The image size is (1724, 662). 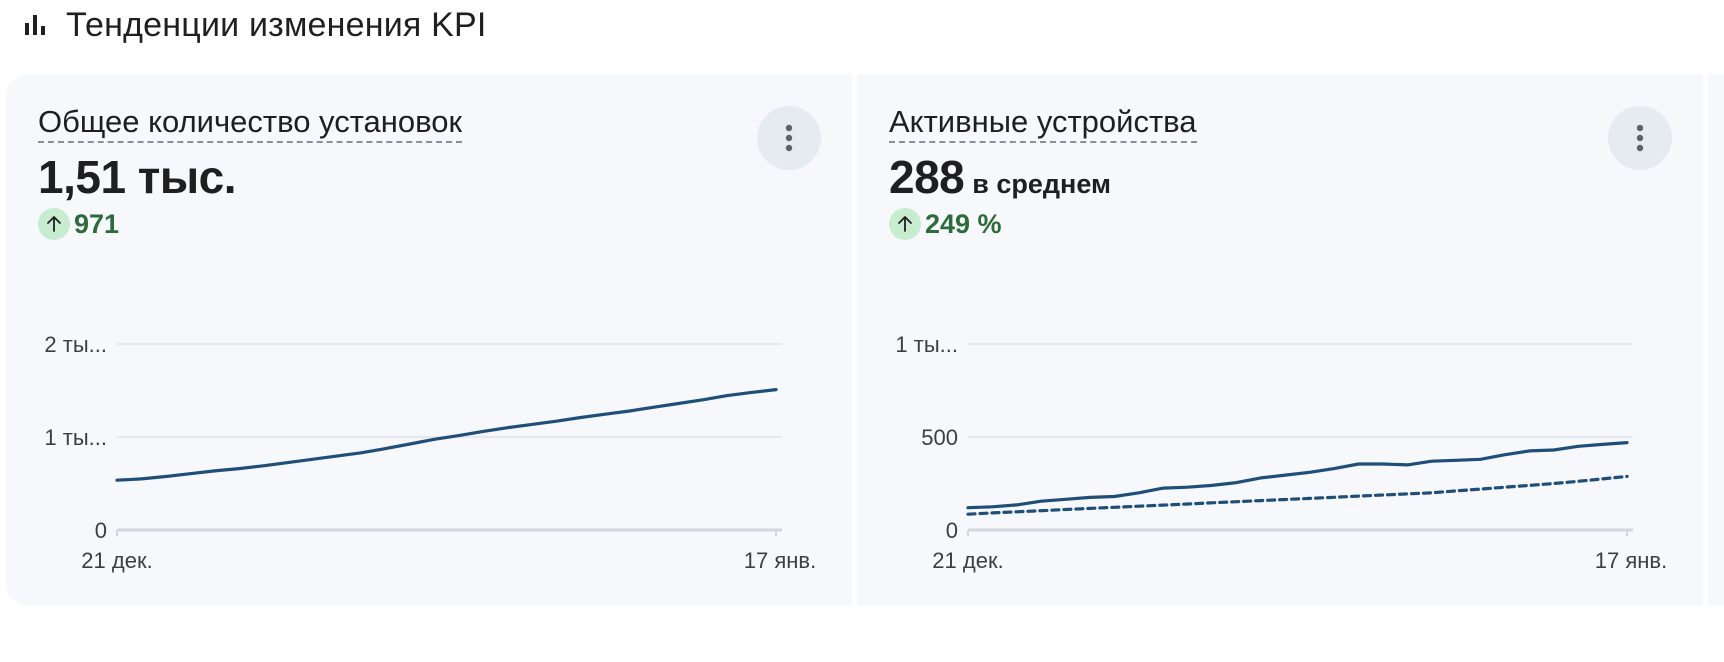 I want to click on metric: 288 в среднем, so click(x=1000, y=177).